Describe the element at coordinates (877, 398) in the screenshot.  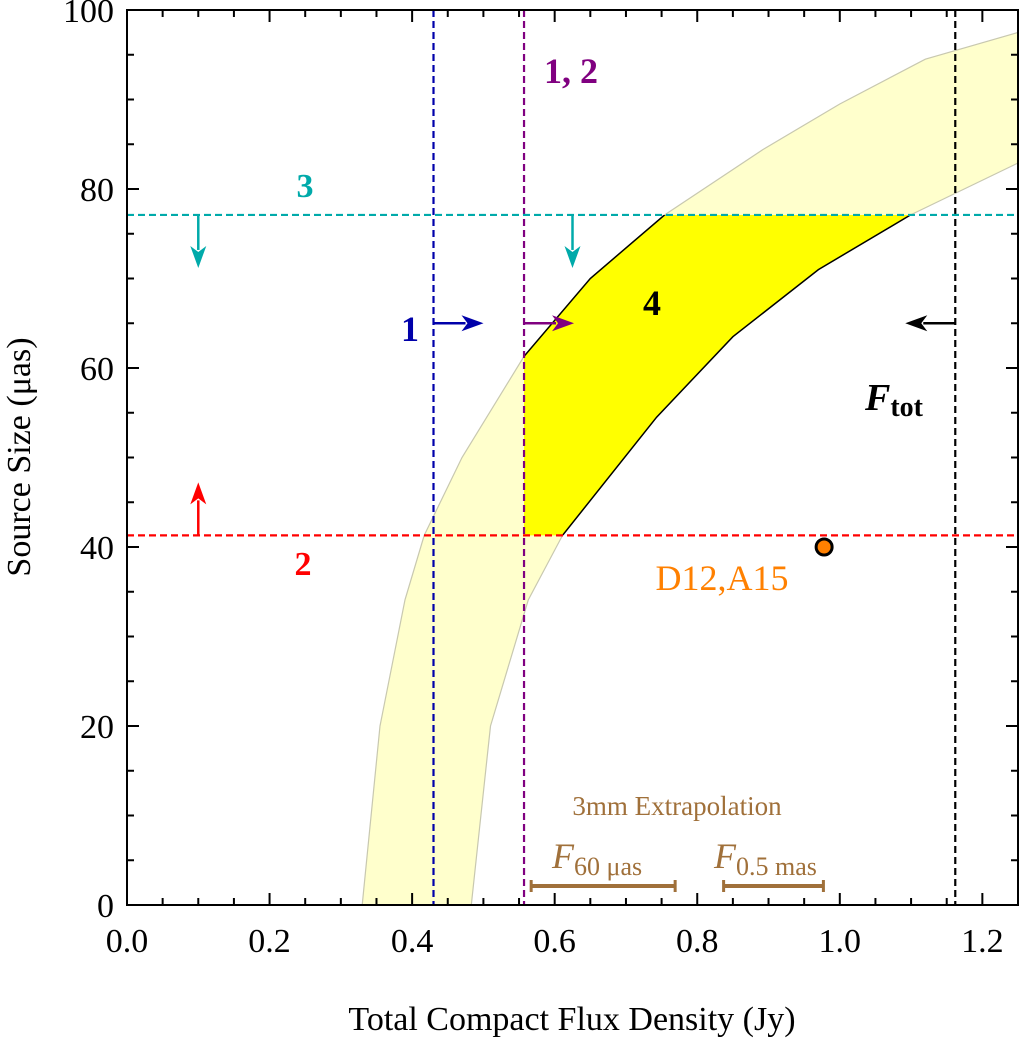
I see `label-ftot-main: F` at that location.